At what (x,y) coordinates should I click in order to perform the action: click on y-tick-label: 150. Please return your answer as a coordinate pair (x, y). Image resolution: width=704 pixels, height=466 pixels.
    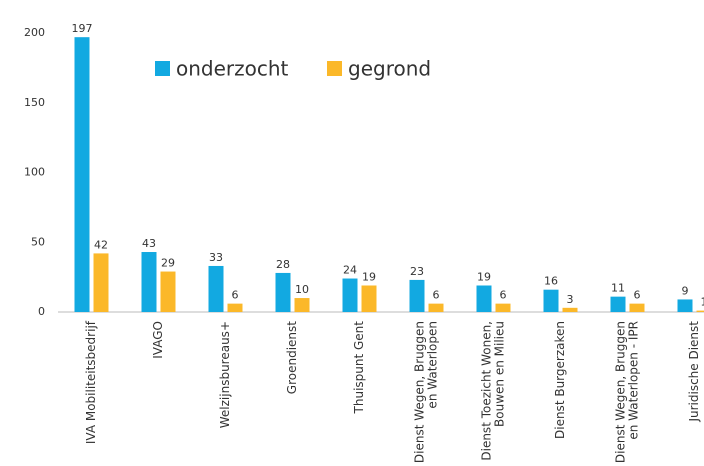
    Looking at the image, I should click on (34, 102).